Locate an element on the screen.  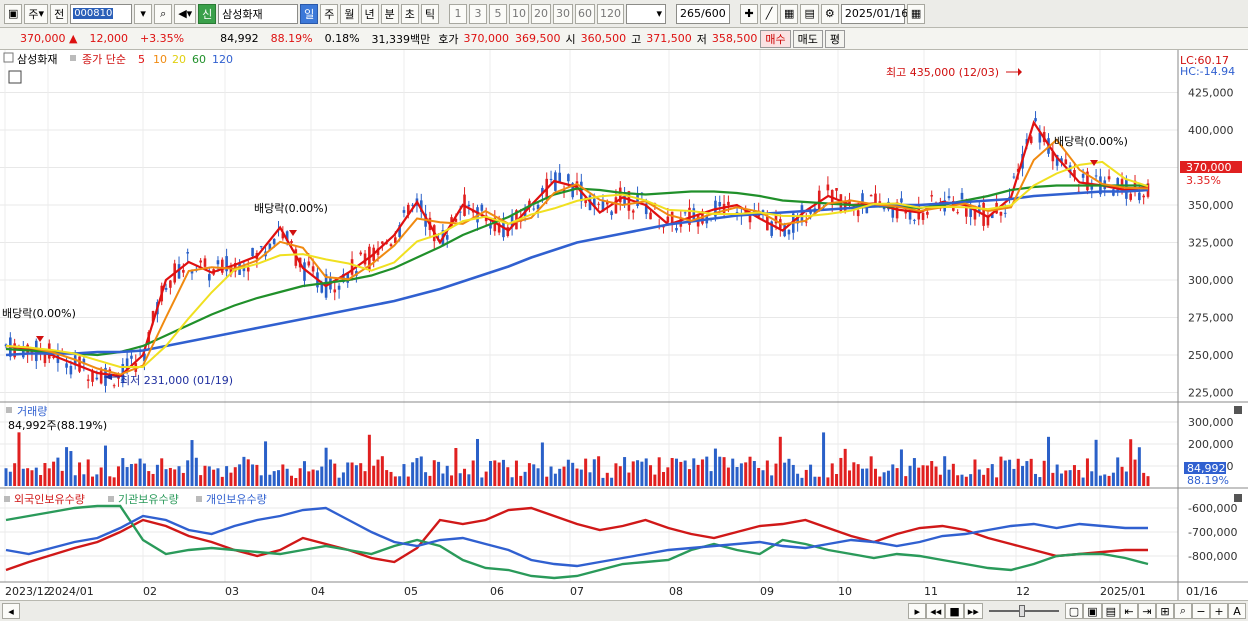
zoom-in-icon: ⌕ is located at coordinates (1183, 611).